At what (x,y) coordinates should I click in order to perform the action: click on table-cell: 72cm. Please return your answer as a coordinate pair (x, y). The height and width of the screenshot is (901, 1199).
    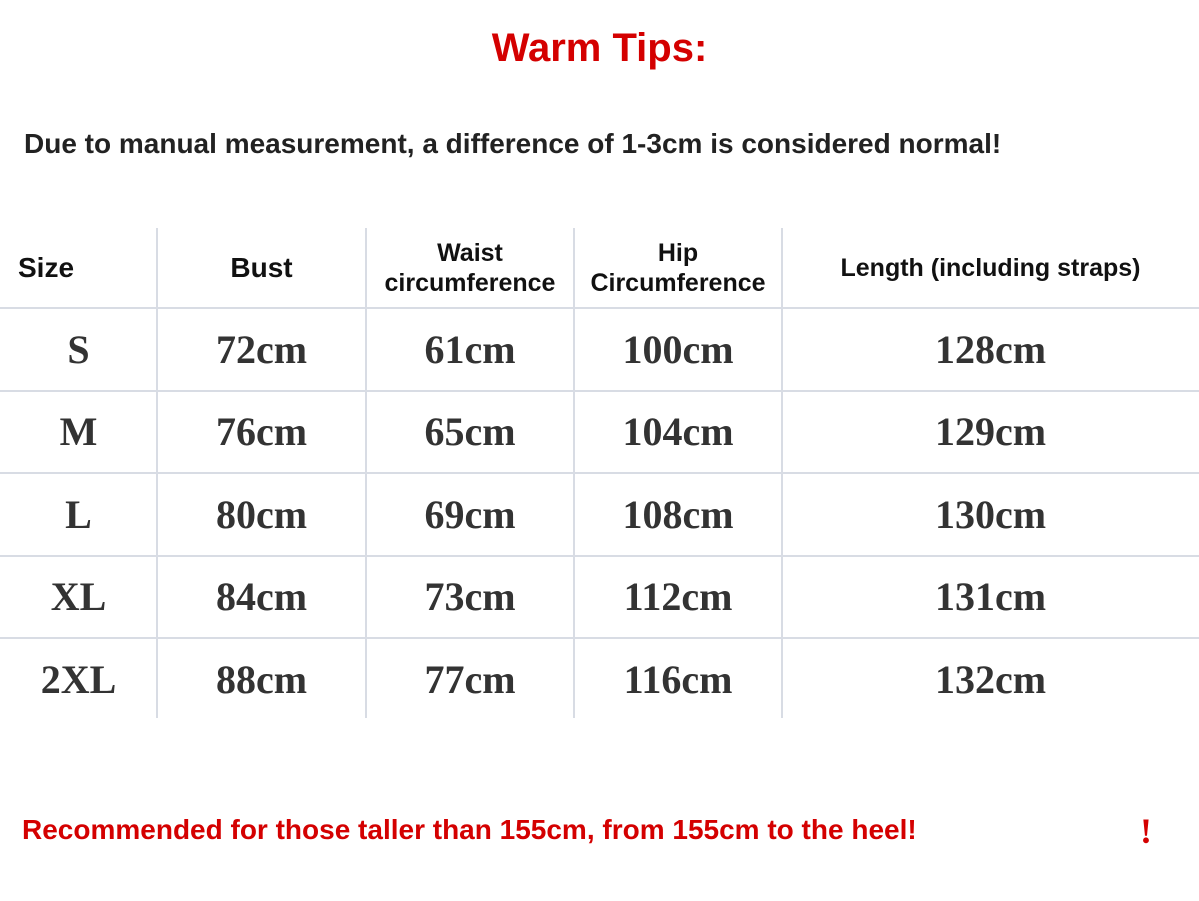
    Looking at the image, I should click on (261, 349).